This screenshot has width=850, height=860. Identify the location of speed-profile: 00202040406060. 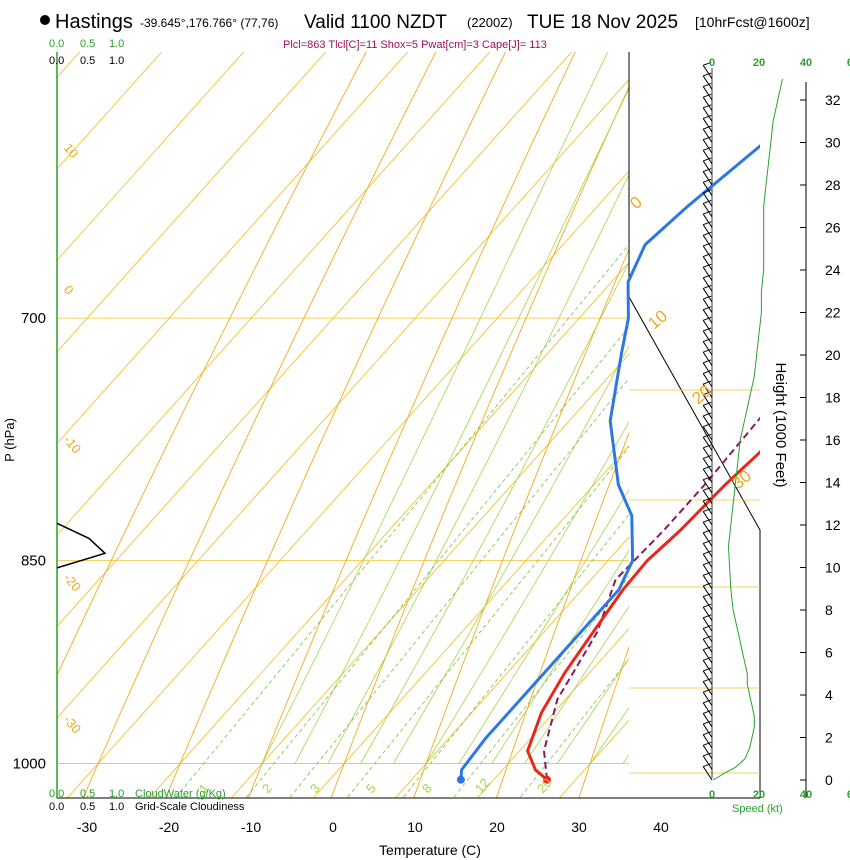
(779, 429).